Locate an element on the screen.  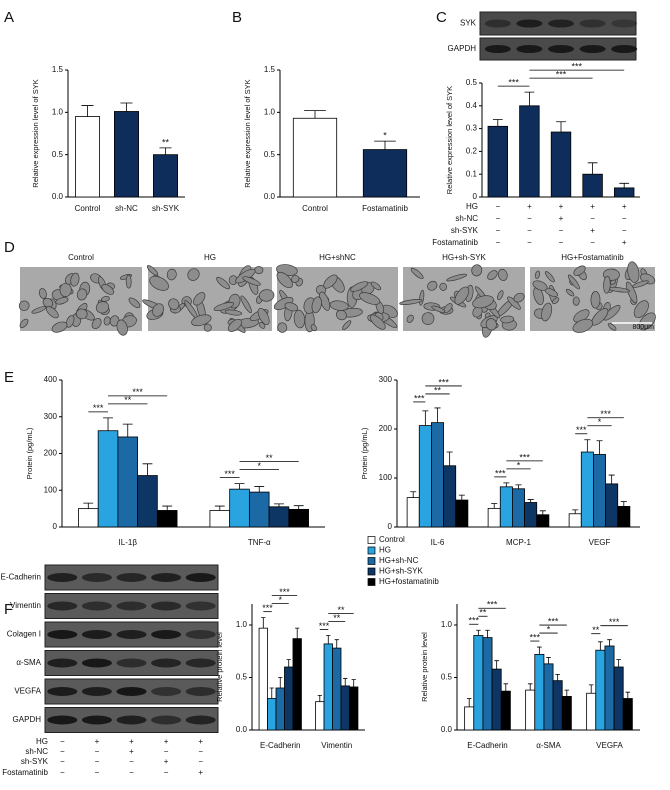
significance: ** is located at coordinates (438, 390).